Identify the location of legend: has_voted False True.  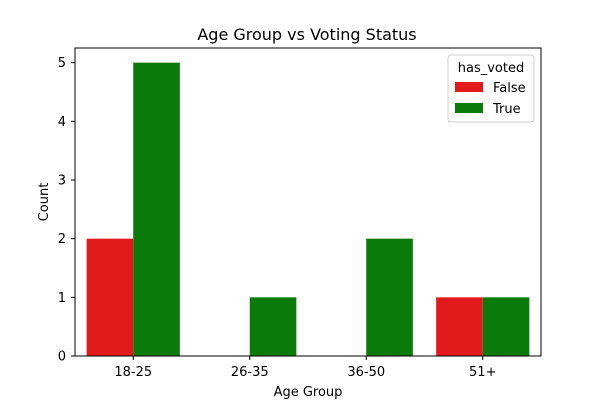
(491, 88).